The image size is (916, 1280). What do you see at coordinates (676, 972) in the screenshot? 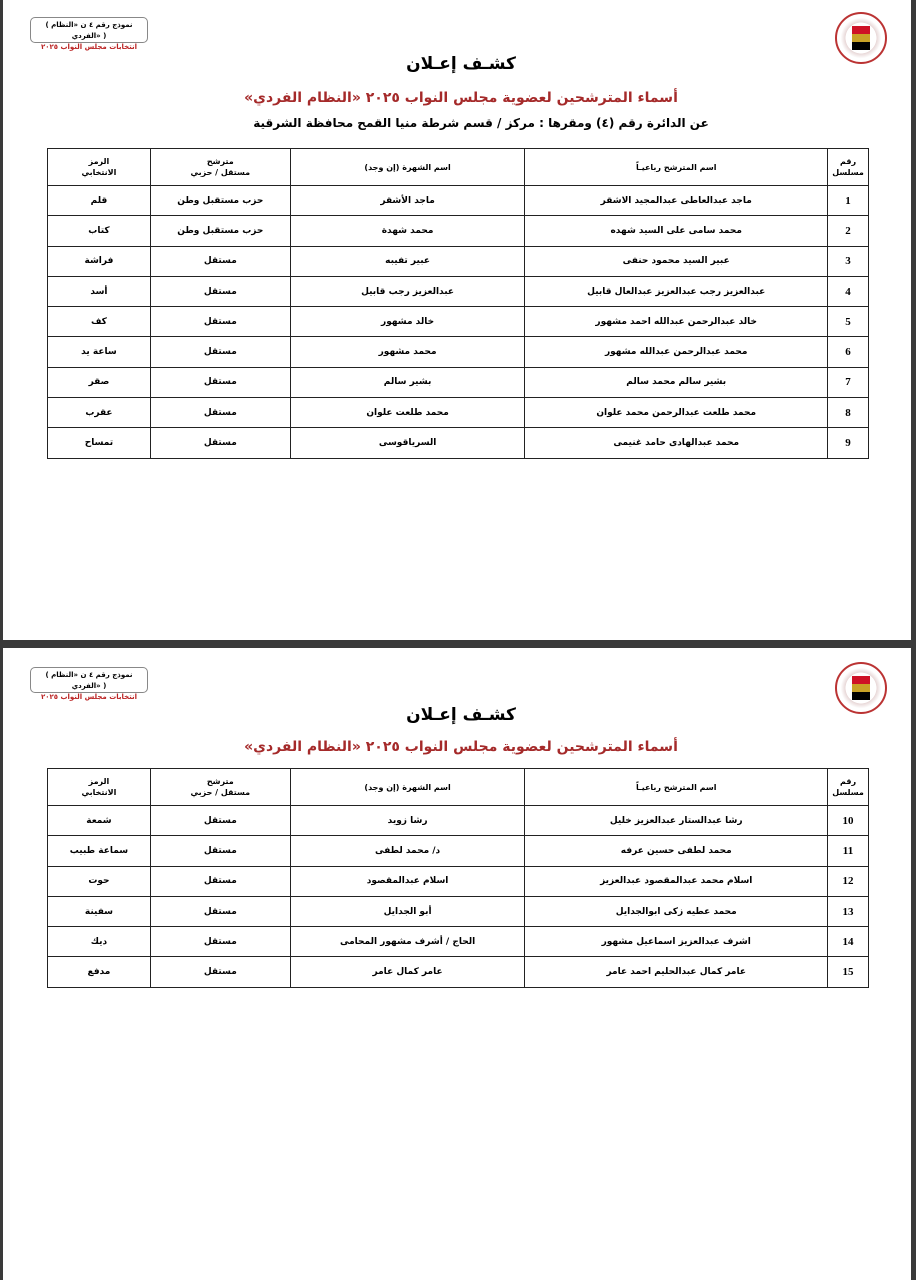
I see `full-name-cell: عامر كمال عبدالحليم احمد عامر` at bounding box center [676, 972].